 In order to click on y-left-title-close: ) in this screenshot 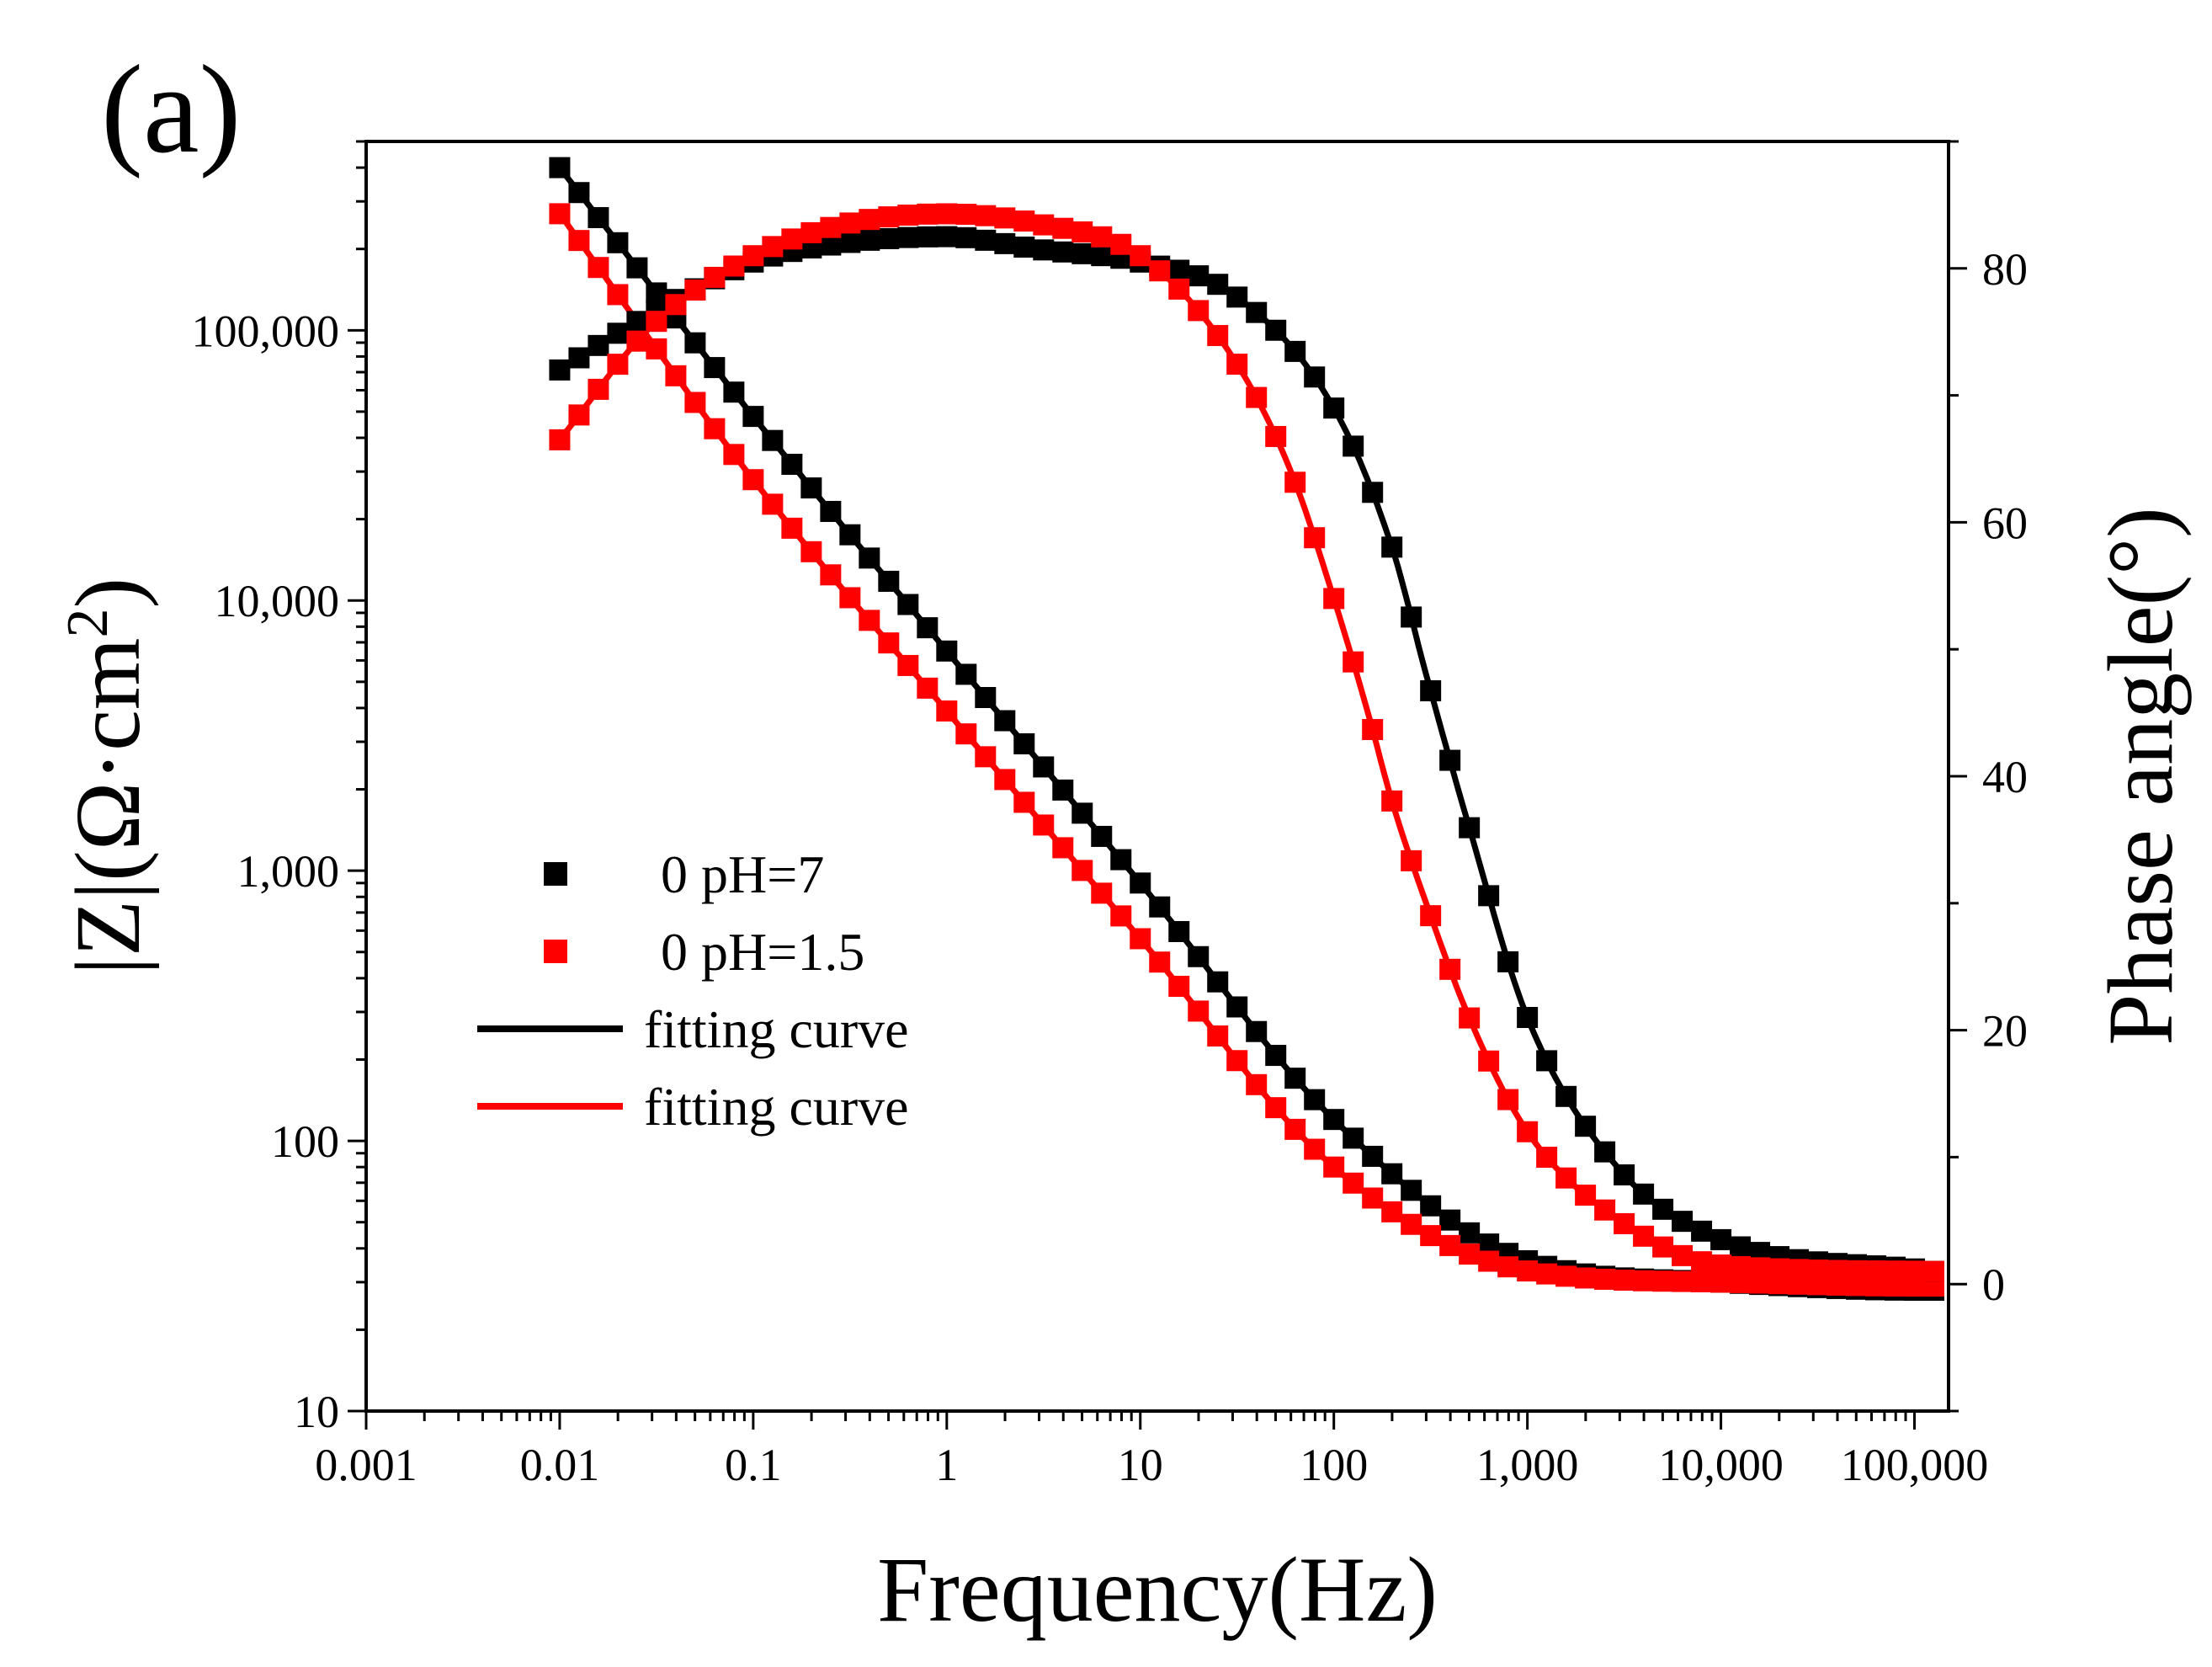, I will do `click(107, 594)`.